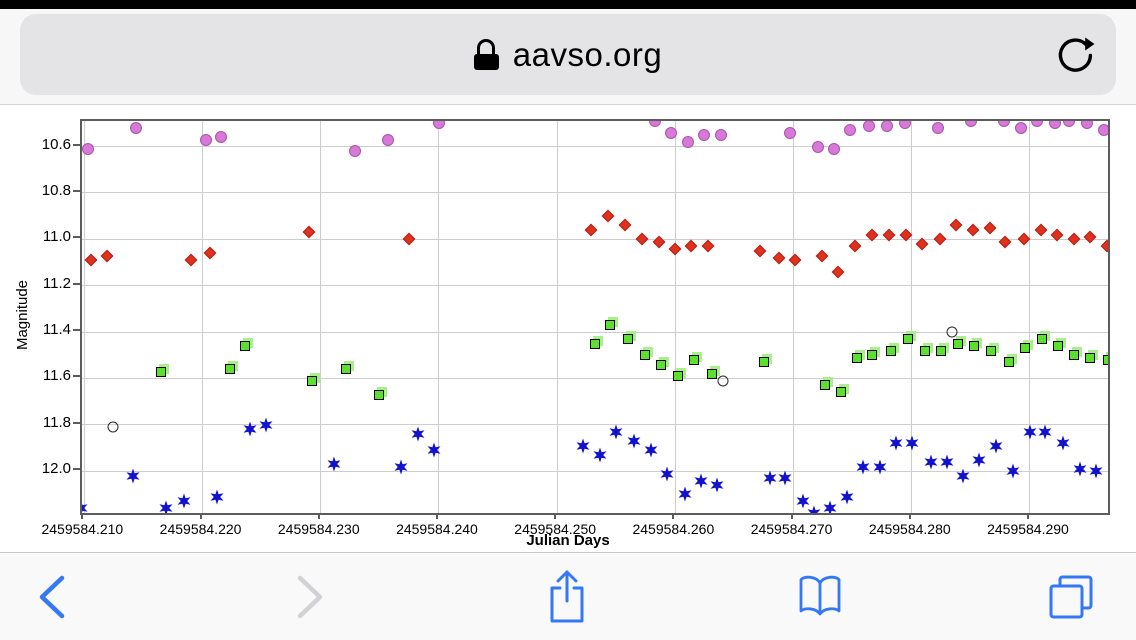 The width and height of the screenshot is (1136, 640). Describe the element at coordinates (56, 422) in the screenshot. I see `y-tick-label: 11.8` at that location.